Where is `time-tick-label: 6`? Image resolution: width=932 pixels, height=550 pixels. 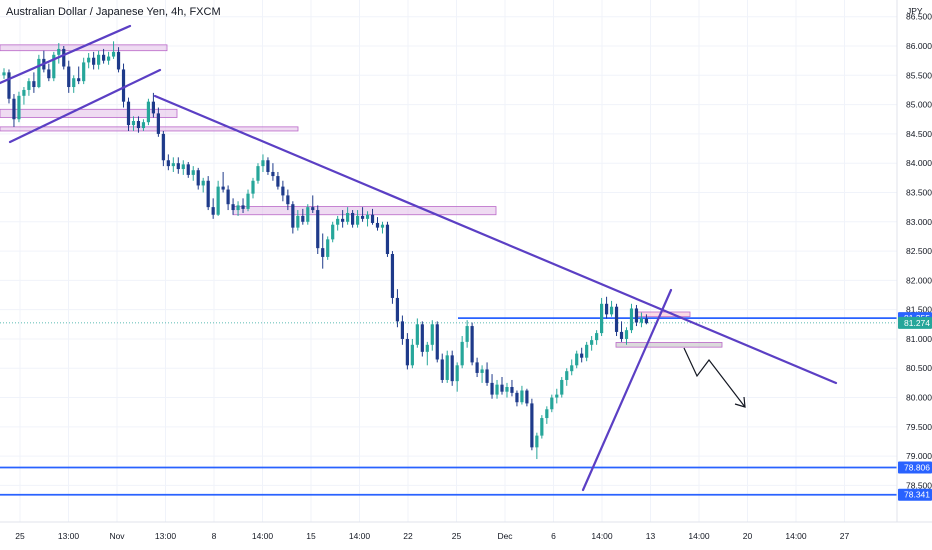 time-tick-label: 6 is located at coordinates (553, 536).